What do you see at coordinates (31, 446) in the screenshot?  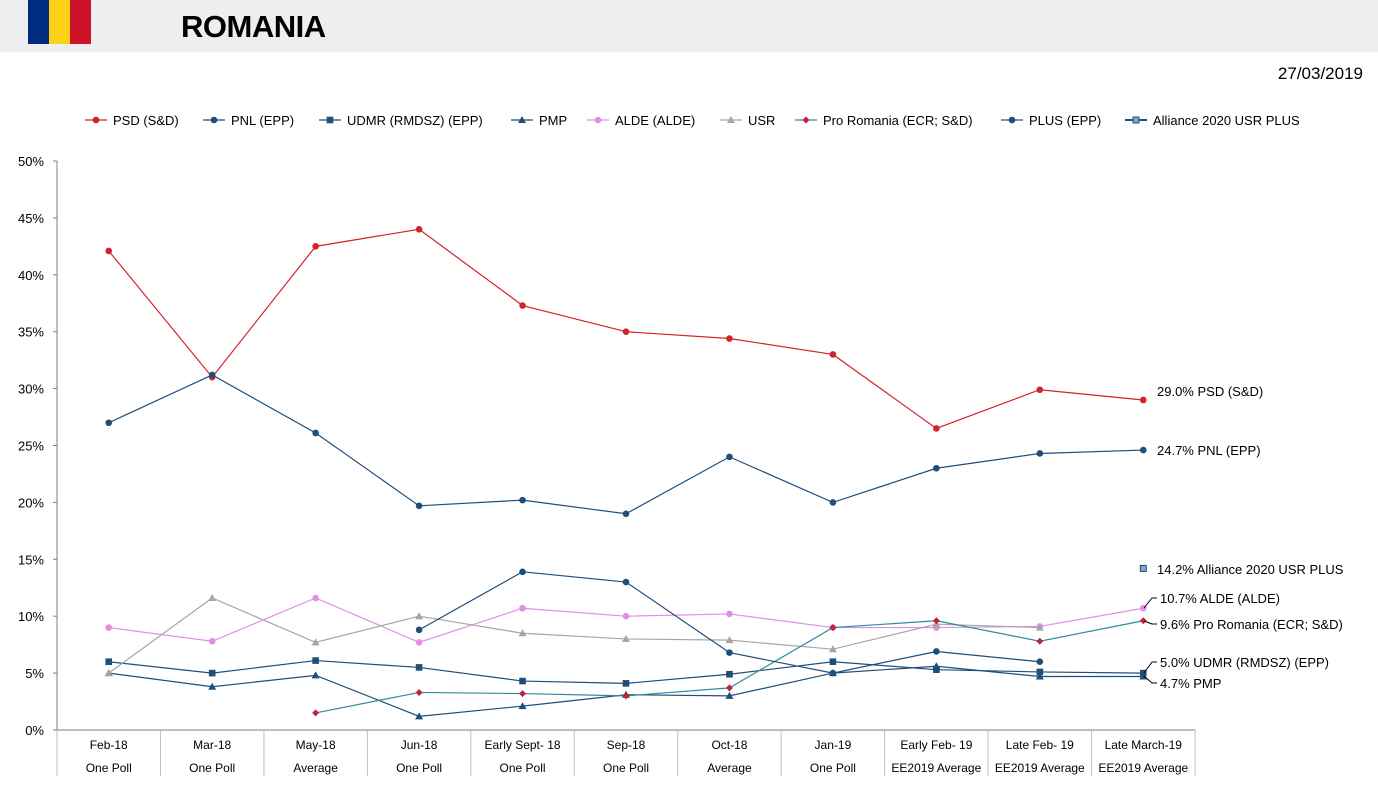 I see `y-tick-label: 25%` at bounding box center [31, 446].